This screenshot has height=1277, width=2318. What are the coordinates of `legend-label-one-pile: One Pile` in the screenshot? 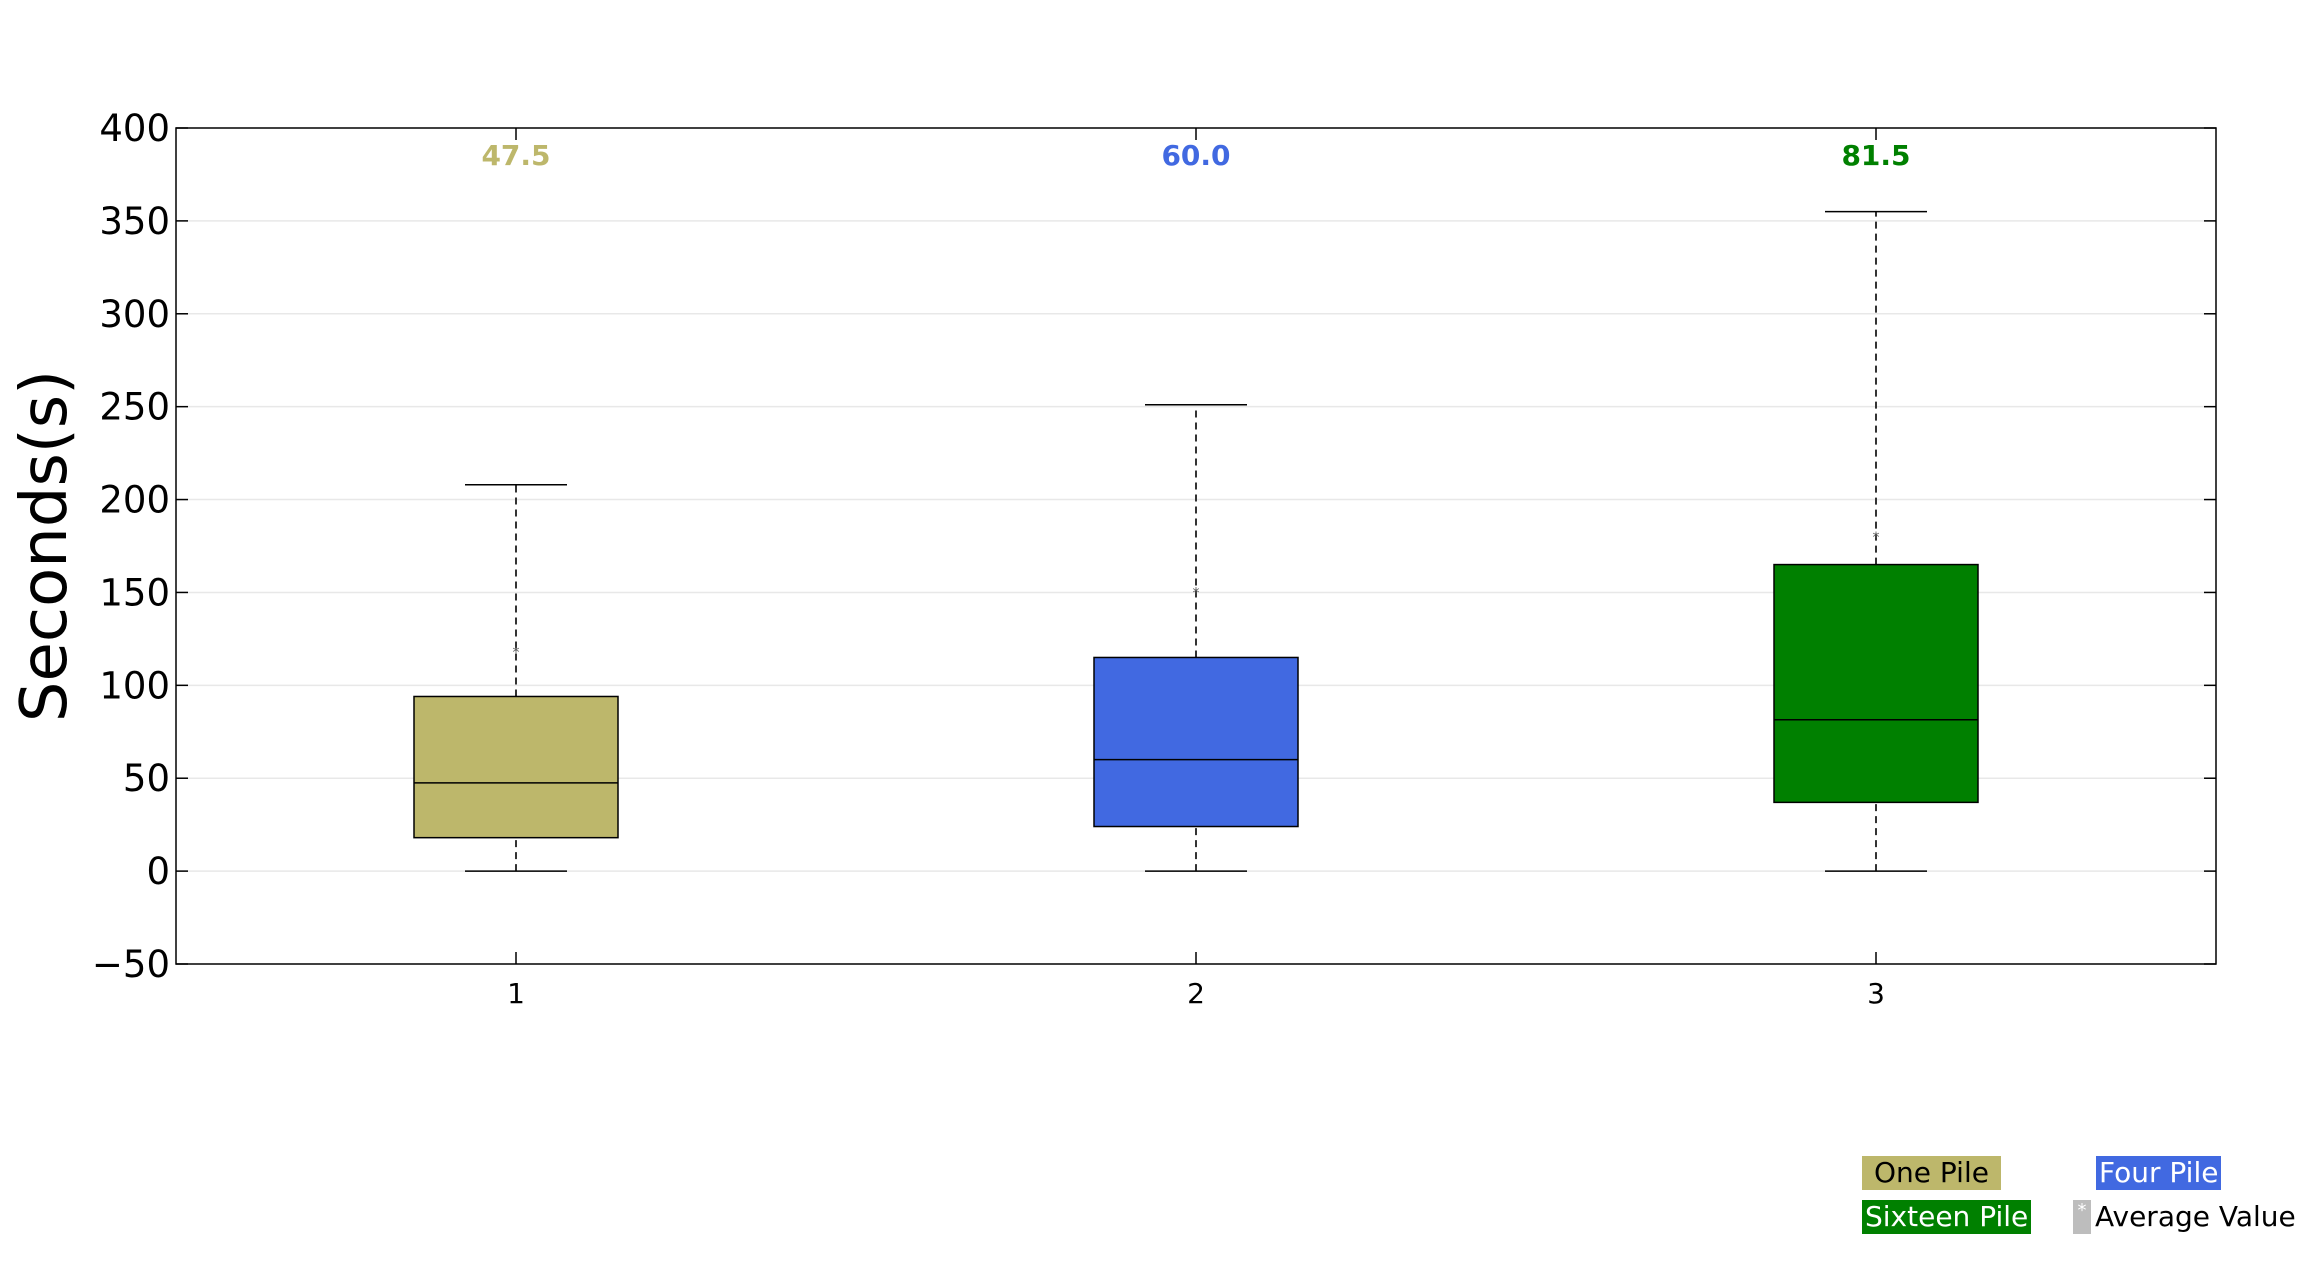 It's located at (1931, 1173).